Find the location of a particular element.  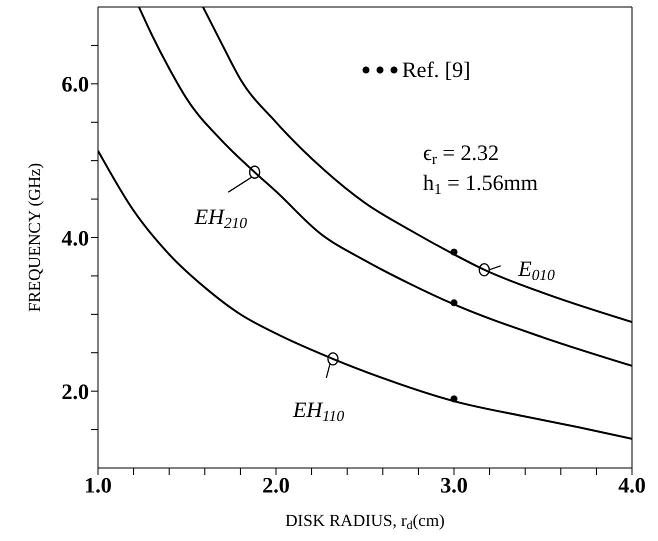

annotation: E$_{010}$ is located at coordinates (536, 270).